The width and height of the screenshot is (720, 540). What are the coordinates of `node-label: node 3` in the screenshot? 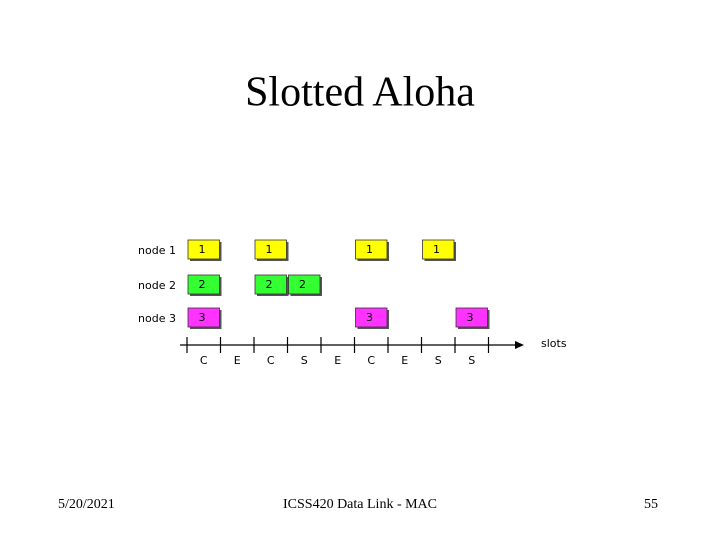 It's located at (157, 318).